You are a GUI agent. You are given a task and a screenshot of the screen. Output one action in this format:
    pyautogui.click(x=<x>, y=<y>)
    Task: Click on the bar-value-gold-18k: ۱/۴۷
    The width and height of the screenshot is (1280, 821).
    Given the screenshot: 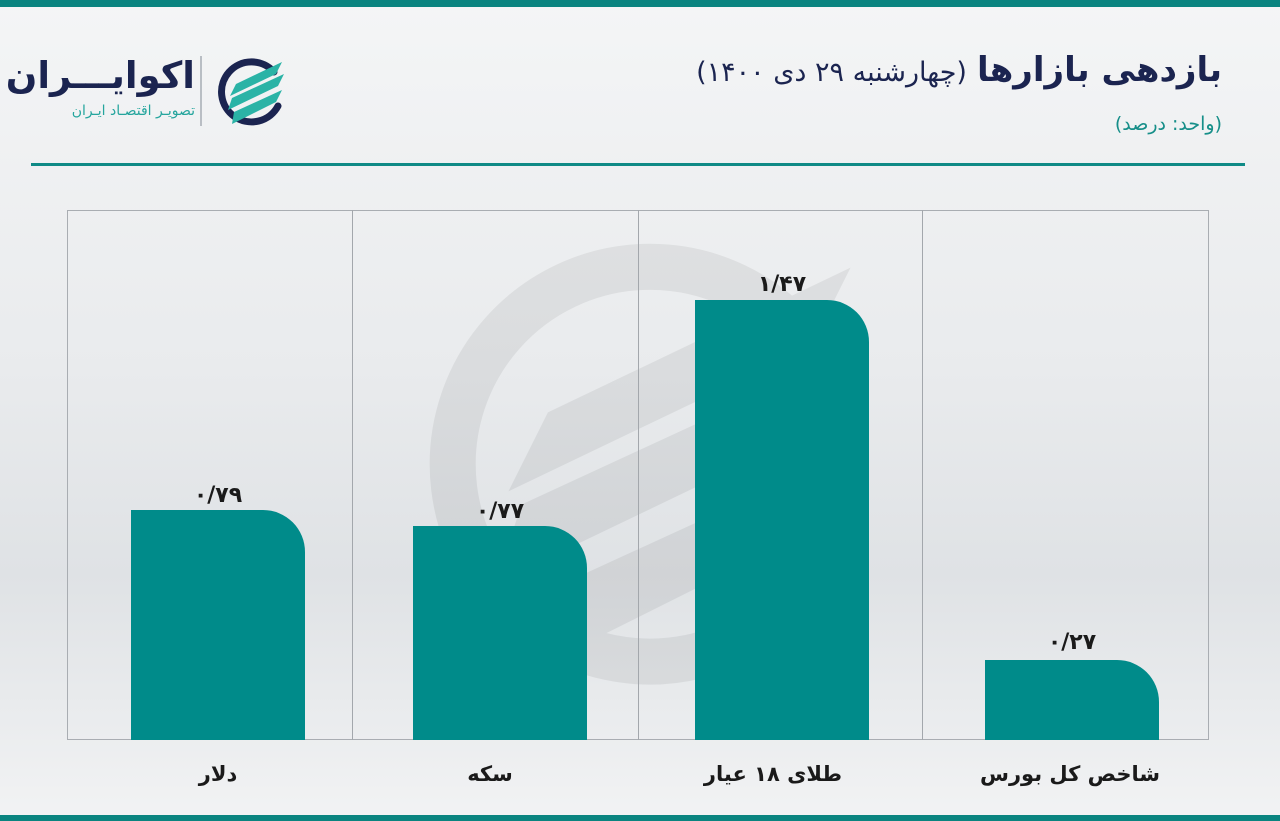 What is the action you would take?
    pyautogui.click(x=782, y=284)
    